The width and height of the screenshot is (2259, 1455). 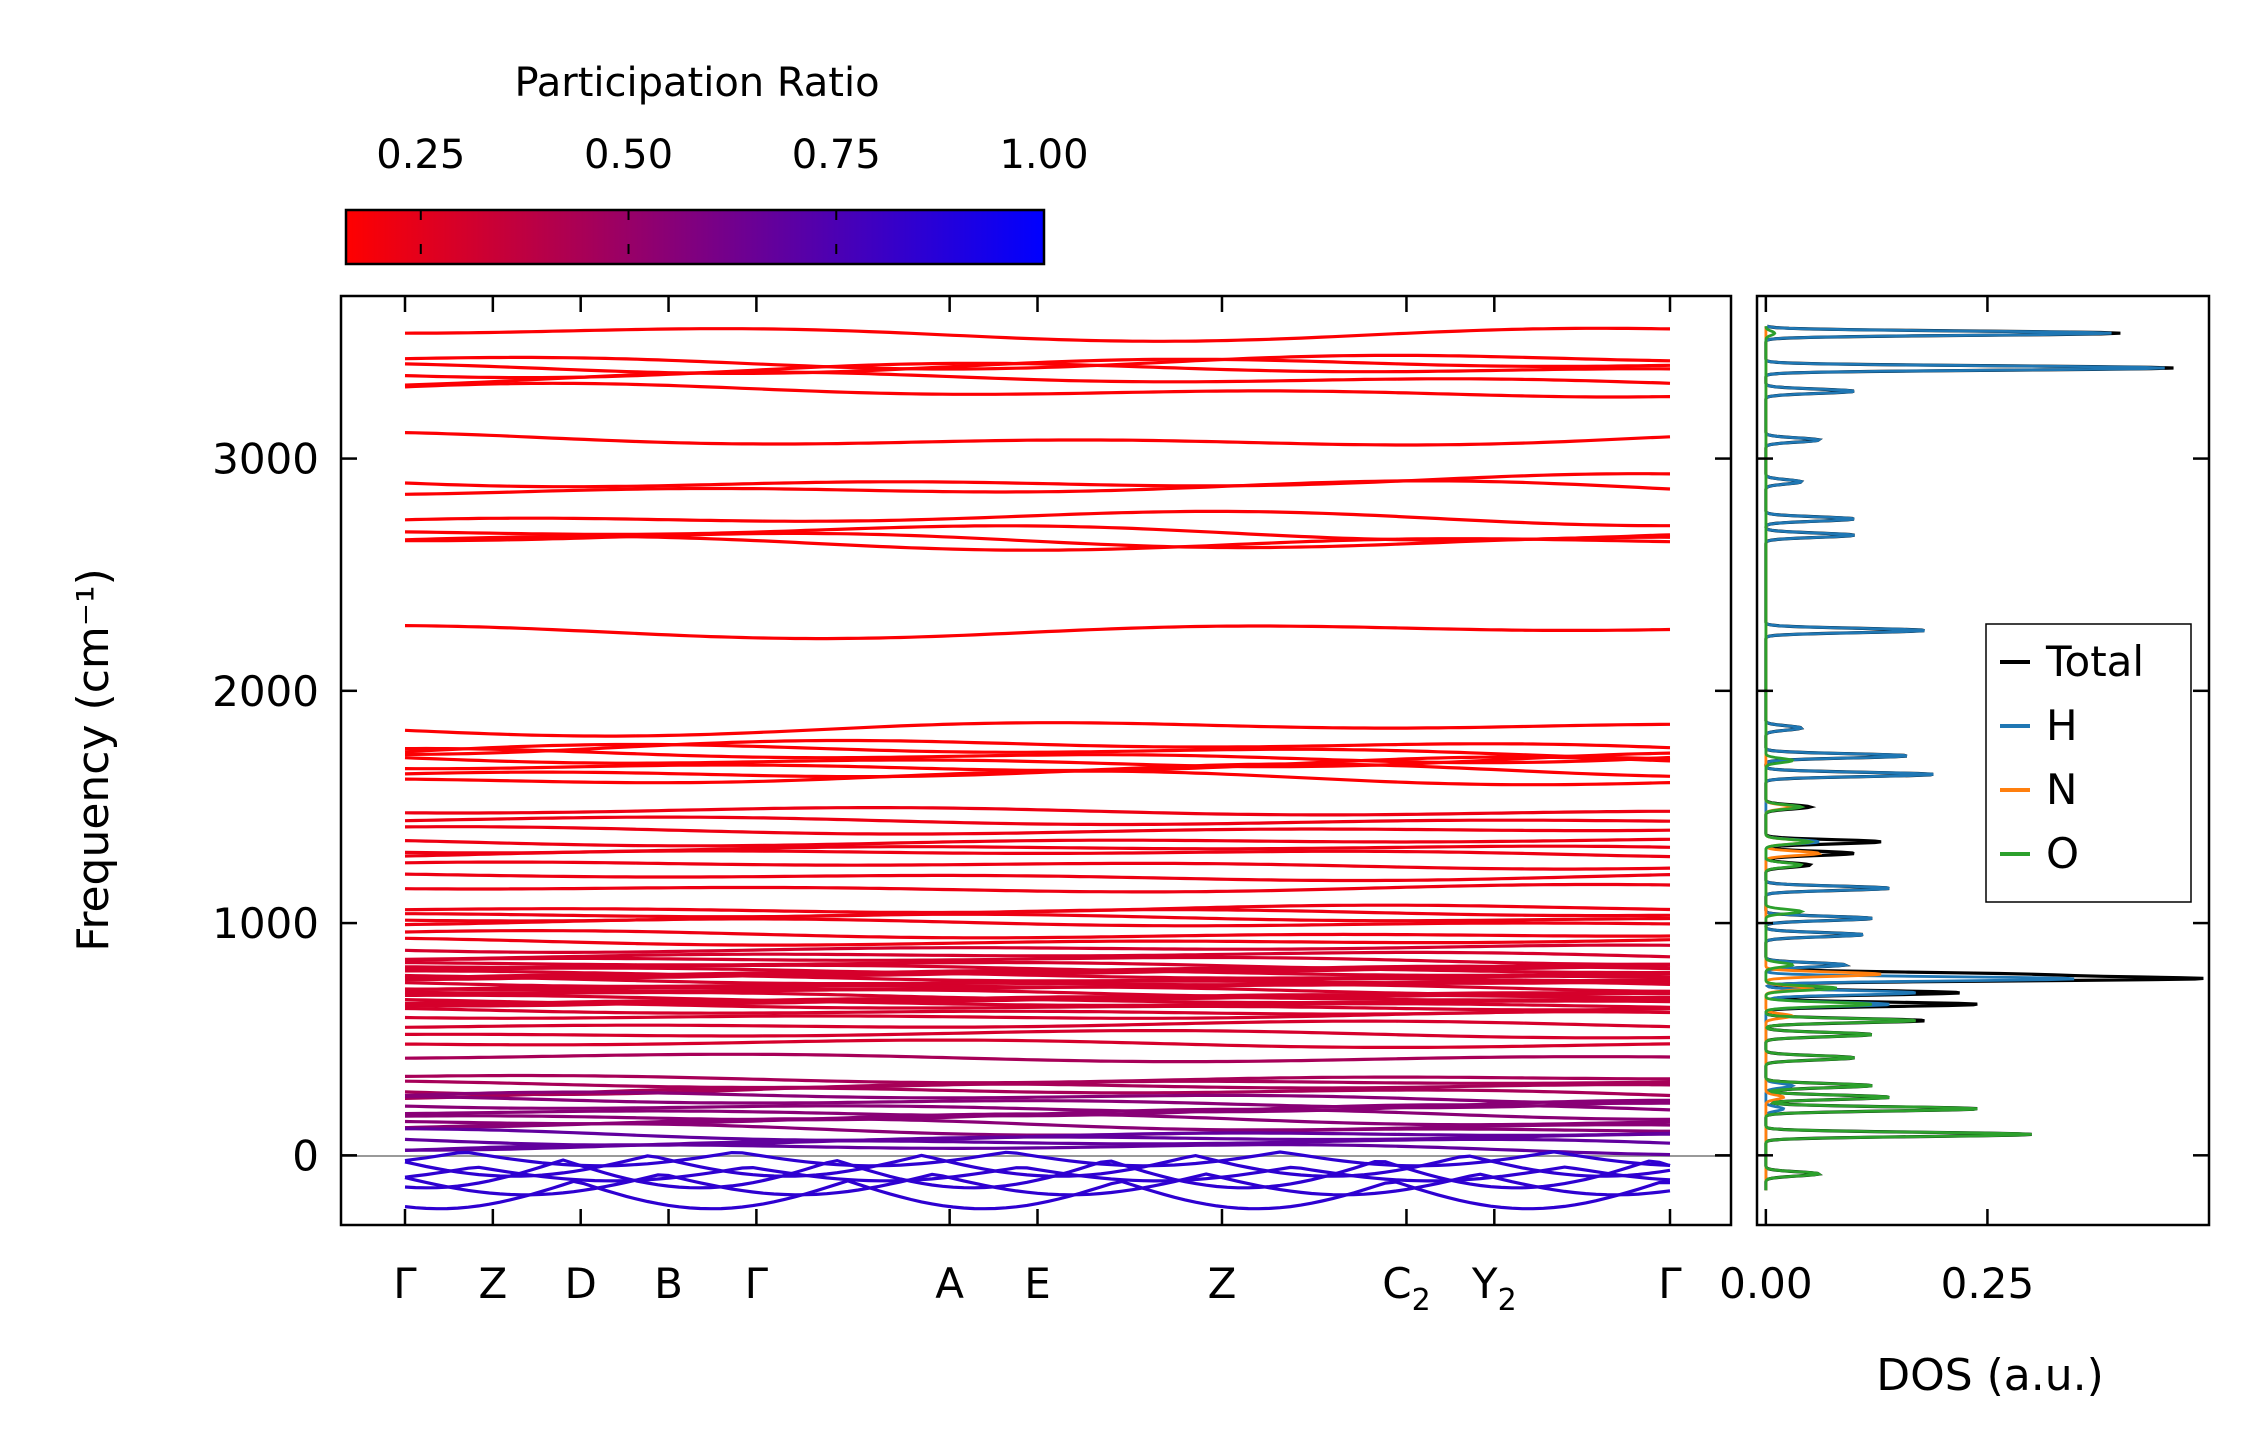 What do you see at coordinates (305, 1155) in the screenshot?
I see `y-tick-label: 0` at bounding box center [305, 1155].